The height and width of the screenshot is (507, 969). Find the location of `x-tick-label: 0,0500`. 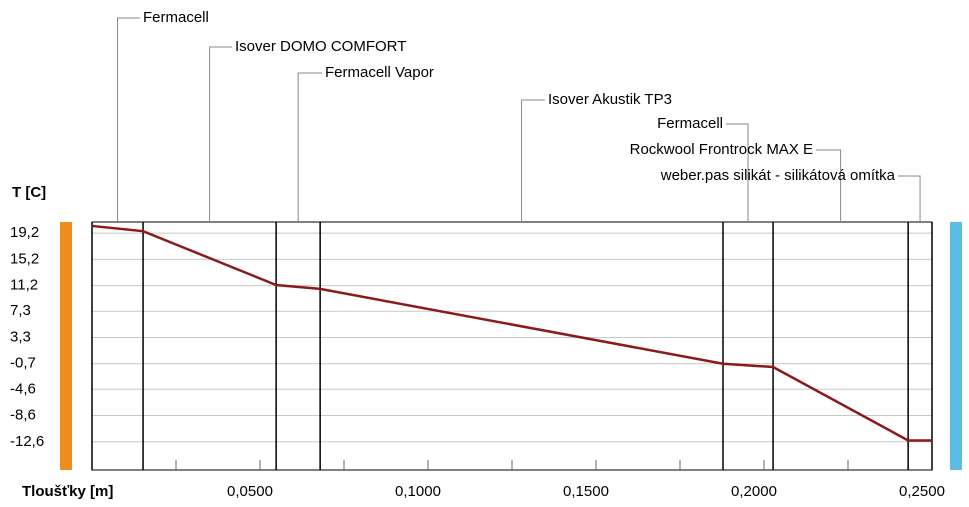

x-tick-label: 0,0500 is located at coordinates (250, 491).